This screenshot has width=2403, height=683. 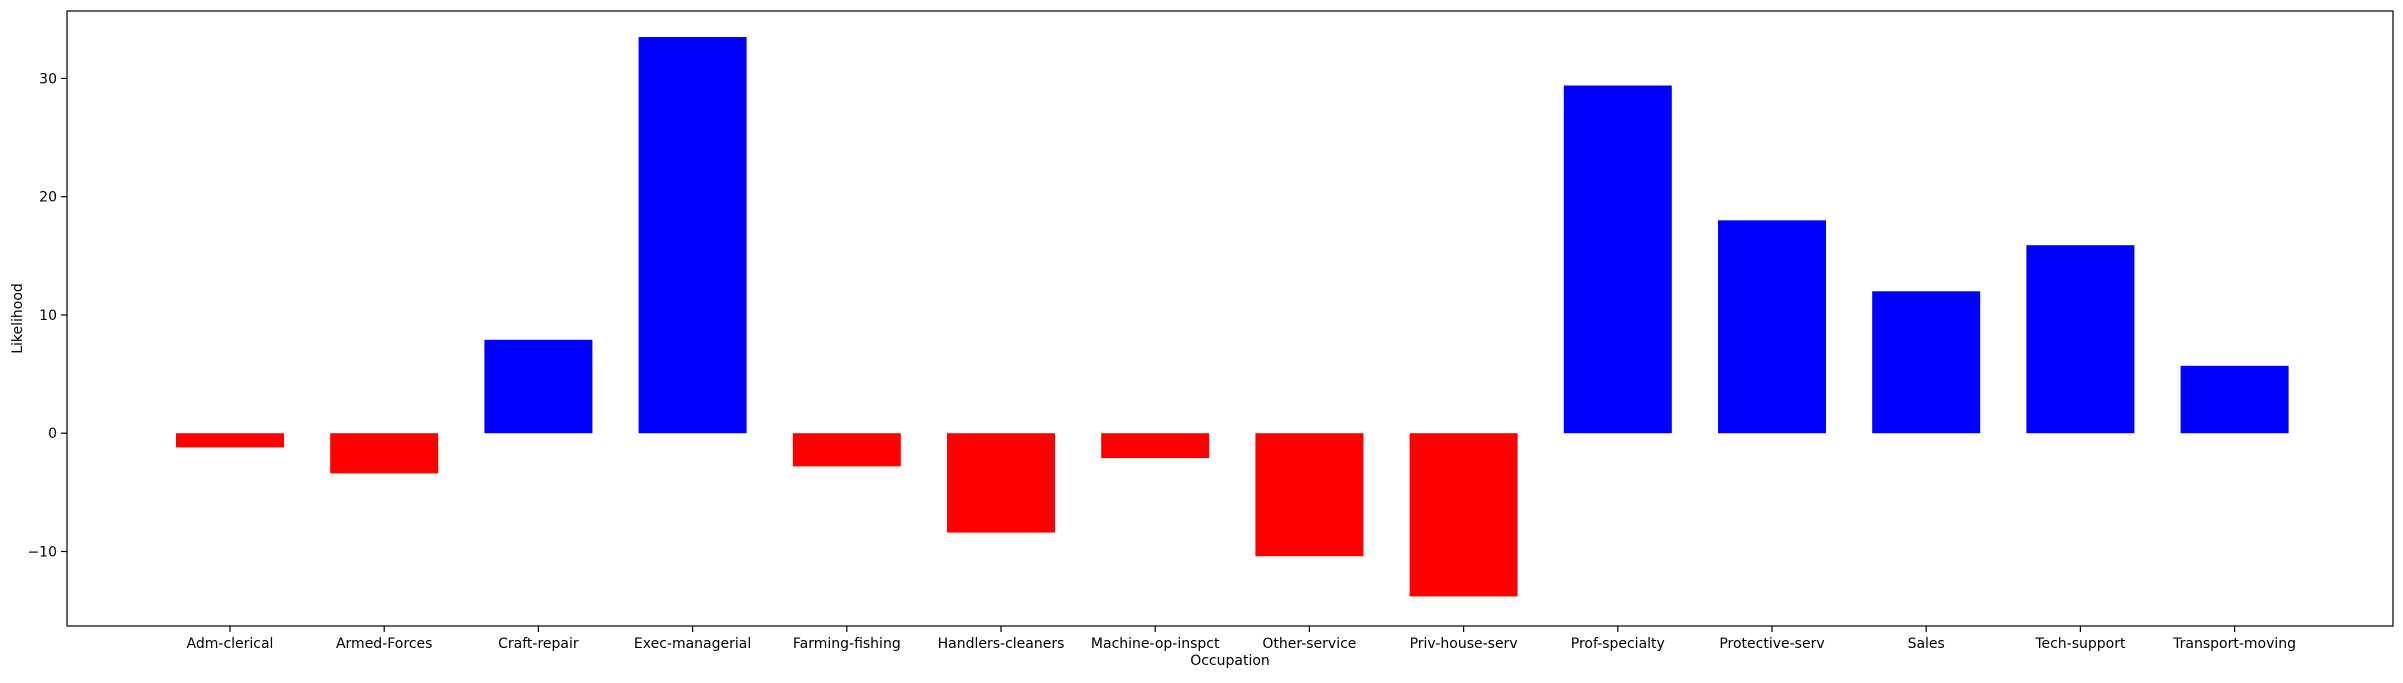 I want to click on bar-protective-serv, so click(x=1772, y=327).